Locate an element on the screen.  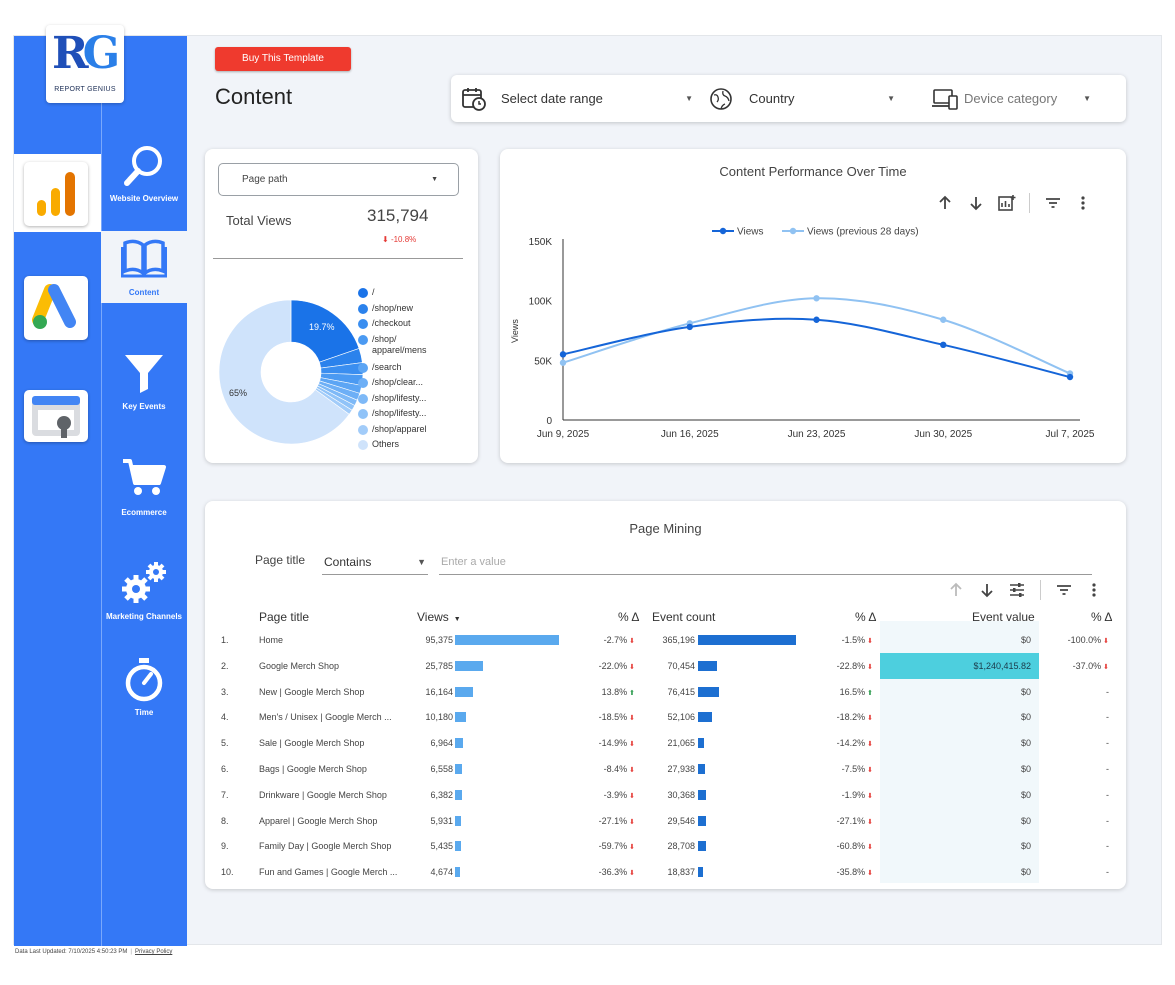
page-title-cell: Drinkware | Google Merch Shop is located at coordinates (323, 794).